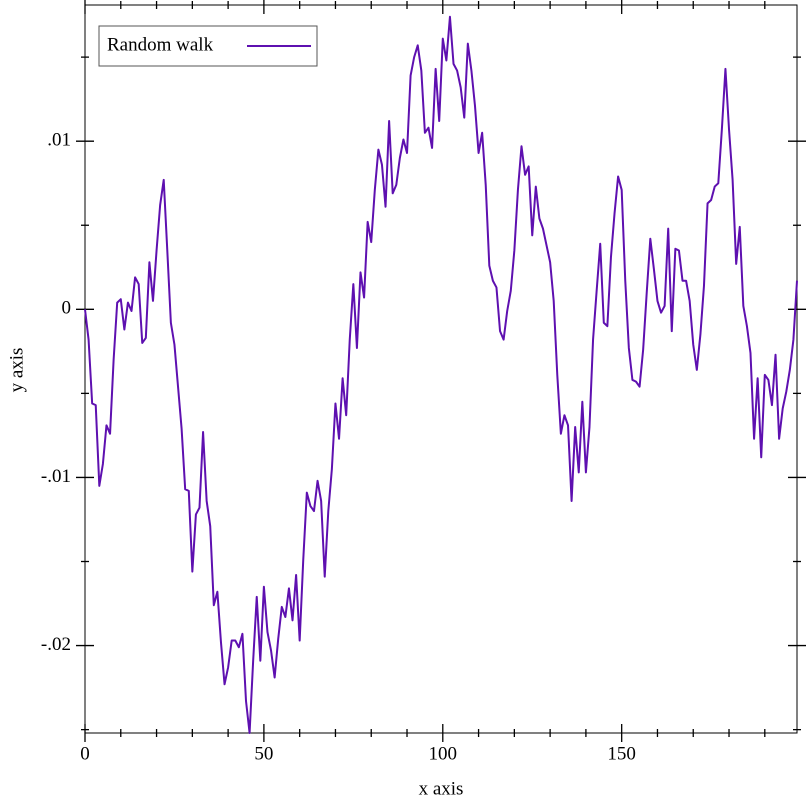  Describe the element at coordinates (56, 476) in the screenshot. I see `y-tick-label: -.01` at that location.